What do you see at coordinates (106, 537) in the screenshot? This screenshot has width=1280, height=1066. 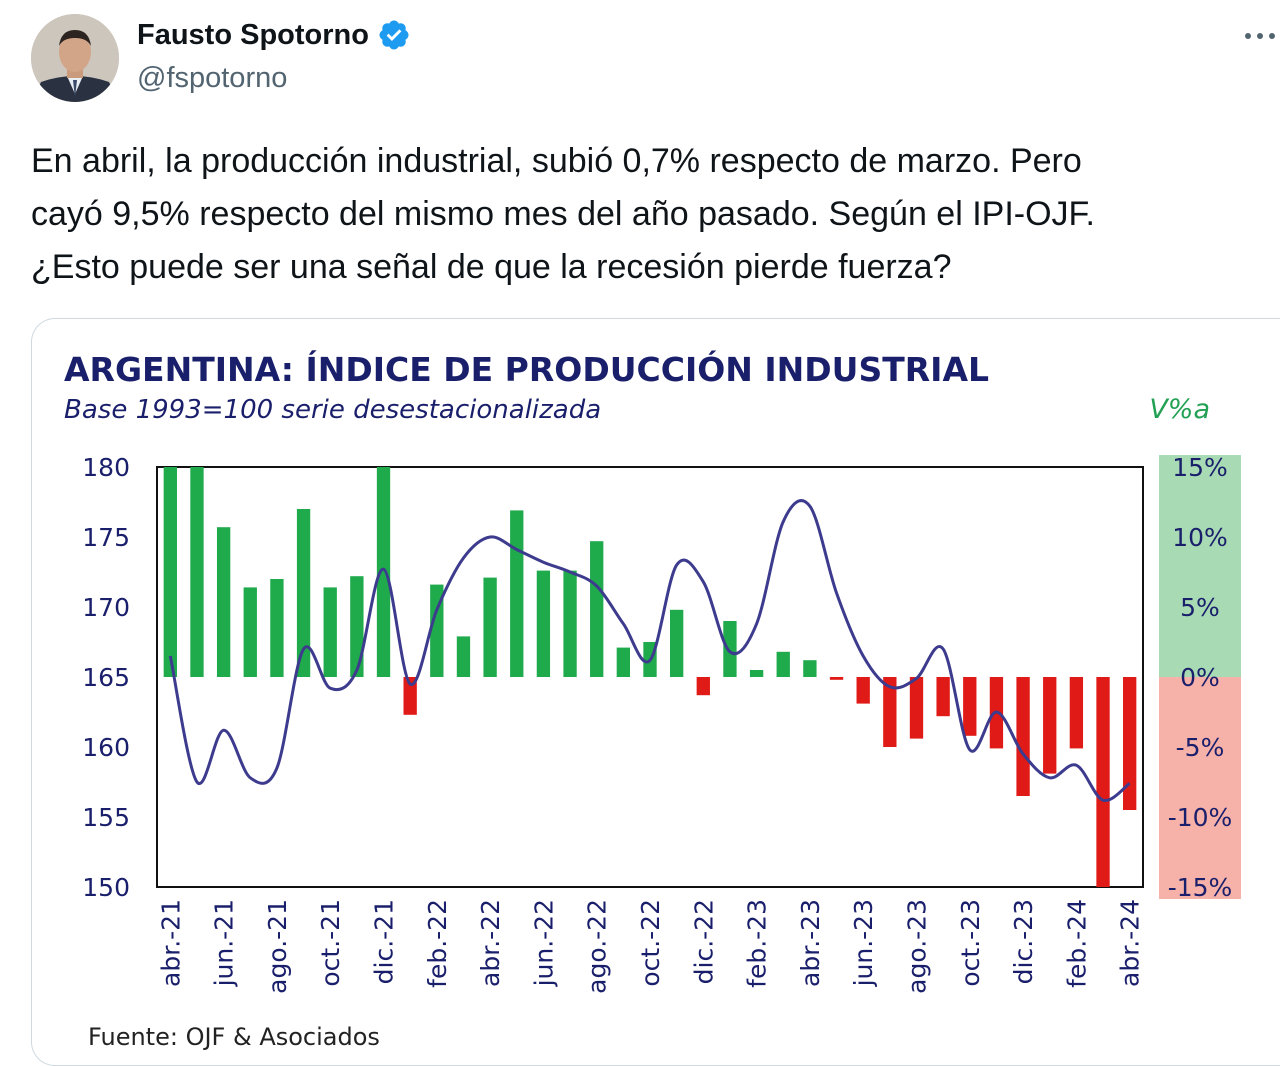 I see `left-tick-label: 175` at bounding box center [106, 537].